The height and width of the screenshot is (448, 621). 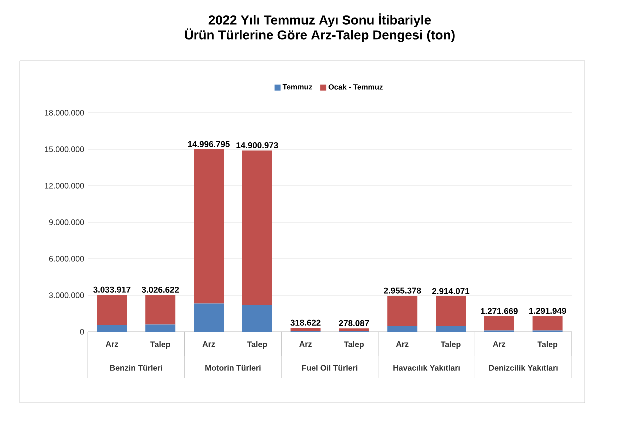 What do you see at coordinates (257, 145) in the screenshot?
I see `total-label: 14.900.973` at bounding box center [257, 145].